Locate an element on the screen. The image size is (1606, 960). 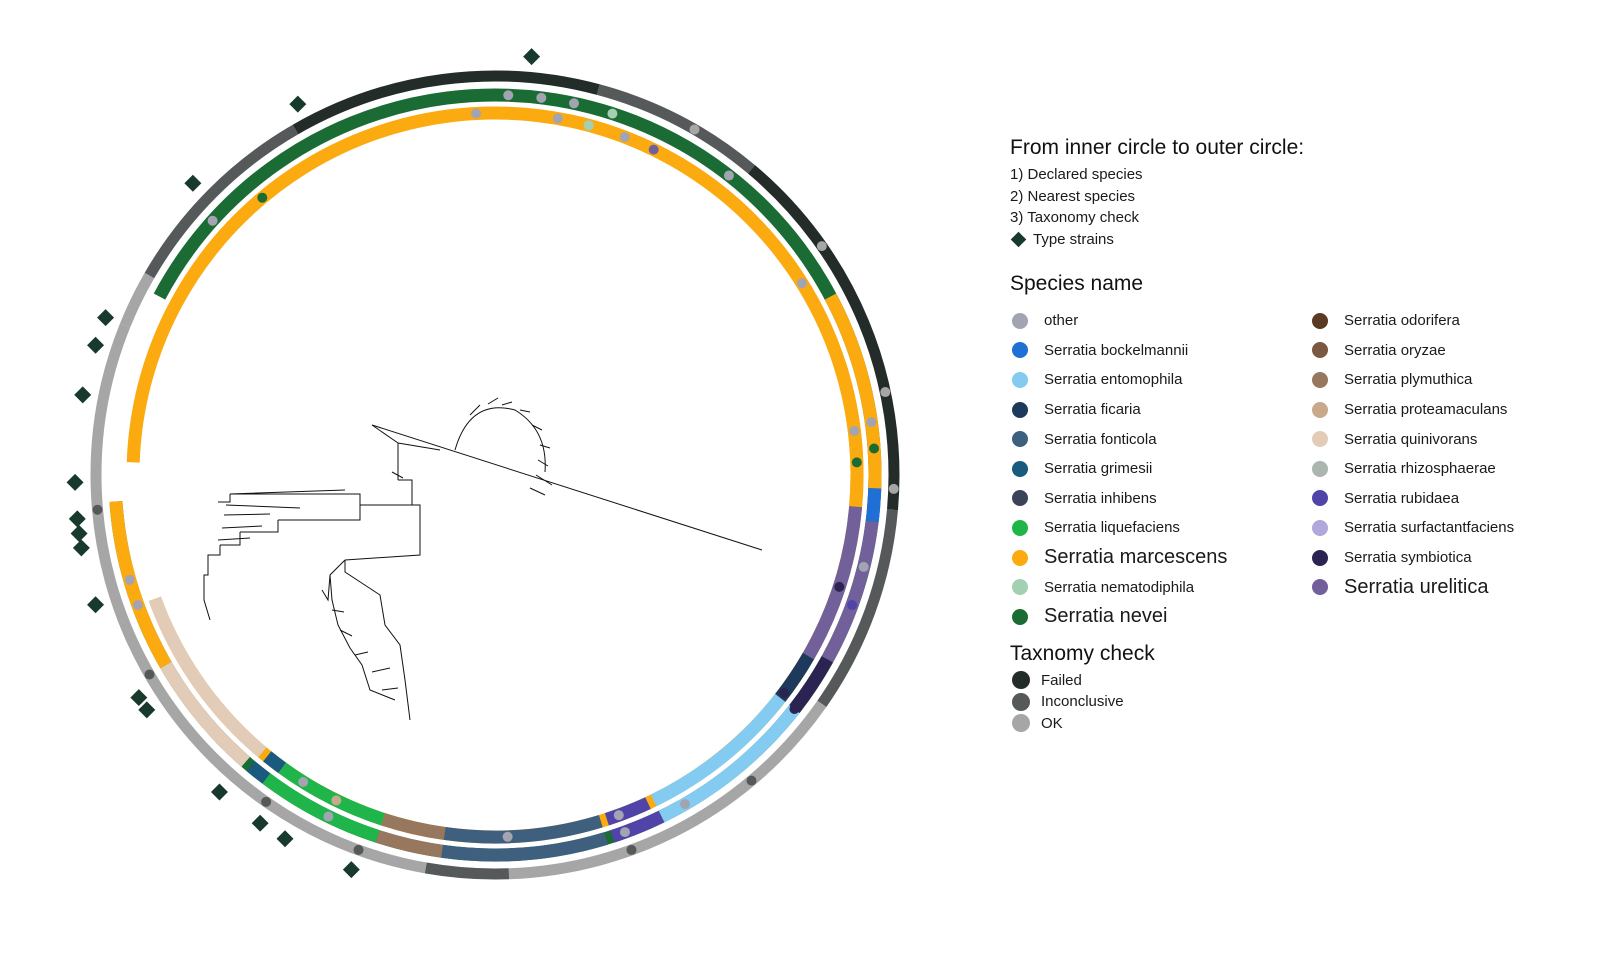
taxonomy-legend-label: Inconclusive is located at coordinates (1082, 701).